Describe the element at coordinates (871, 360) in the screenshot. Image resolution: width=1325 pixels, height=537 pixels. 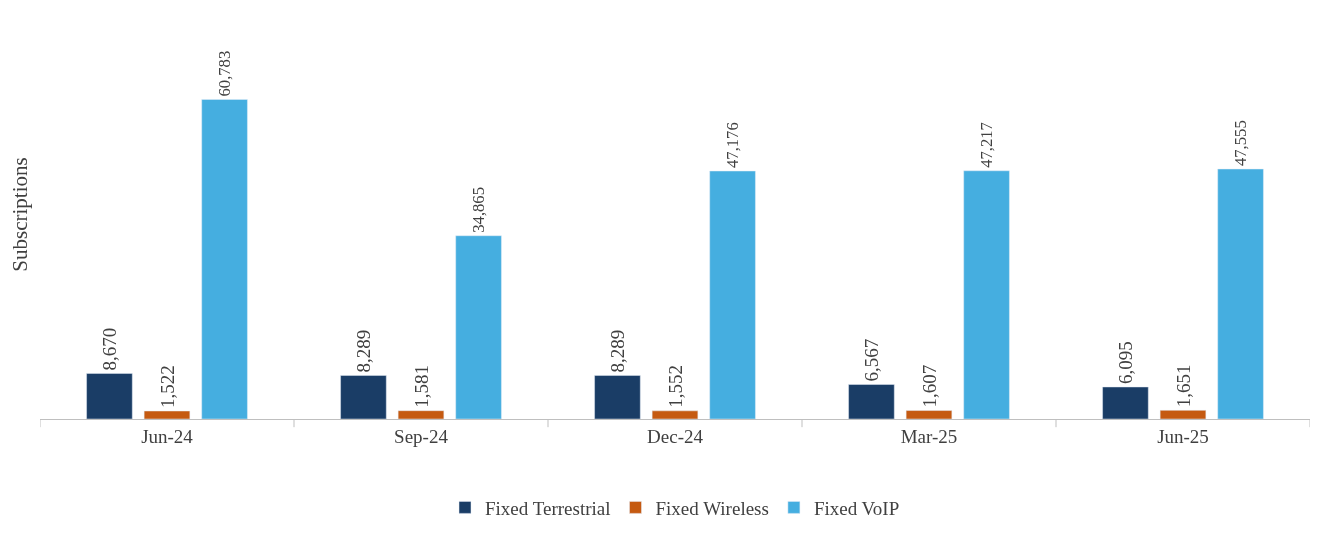
I see `data-label: 6,567` at that location.